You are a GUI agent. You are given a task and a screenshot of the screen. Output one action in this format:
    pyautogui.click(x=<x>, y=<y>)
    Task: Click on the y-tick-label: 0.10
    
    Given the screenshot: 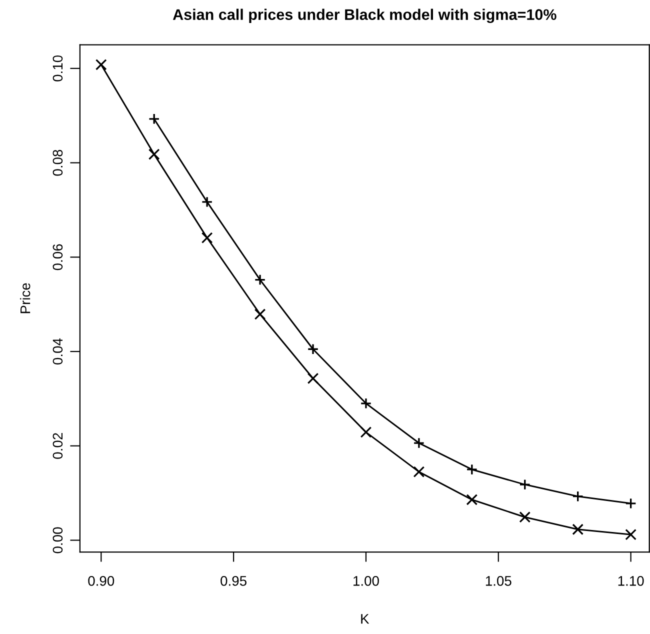 What is the action you would take?
    pyautogui.click(x=57, y=68)
    